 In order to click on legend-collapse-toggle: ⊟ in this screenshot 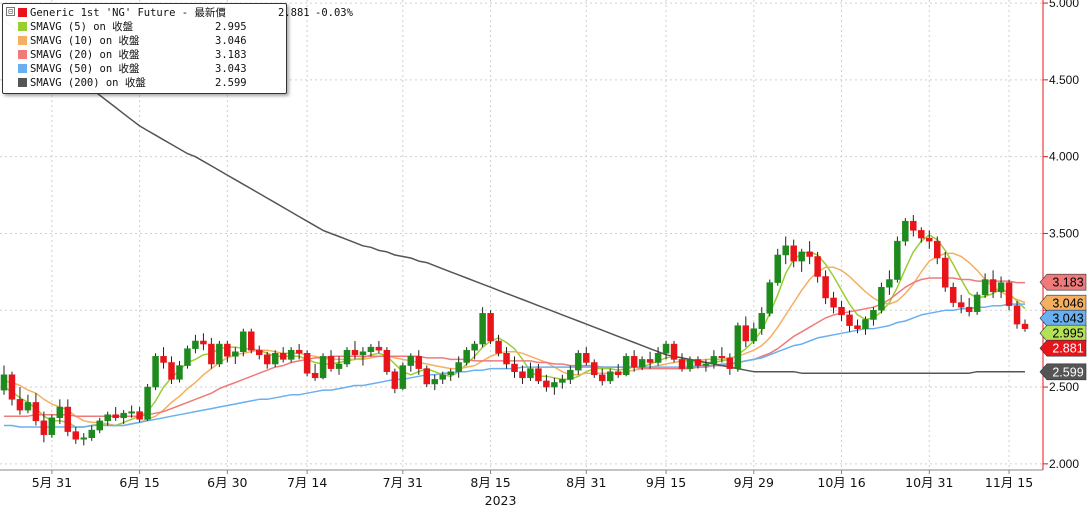, I will do `click(10, 11)`.